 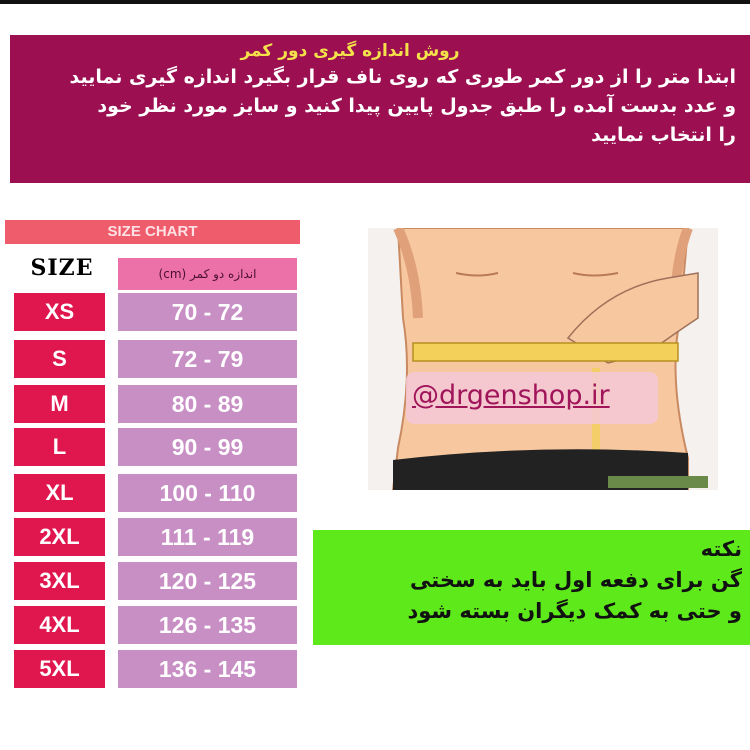 I want to click on waist-range-cell: 120 - 125, so click(x=207, y=581).